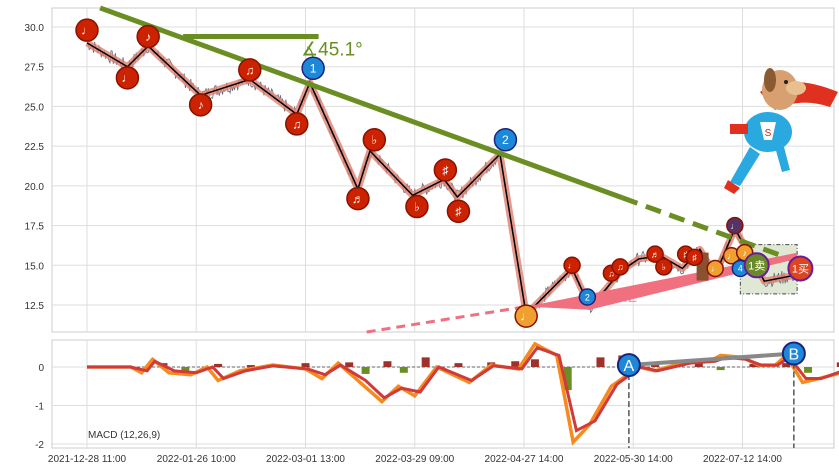 This screenshot has width=839, height=471. What do you see at coordinates (35, 266) in the screenshot?
I see `y-tick-label: 15.0` at bounding box center [35, 266].